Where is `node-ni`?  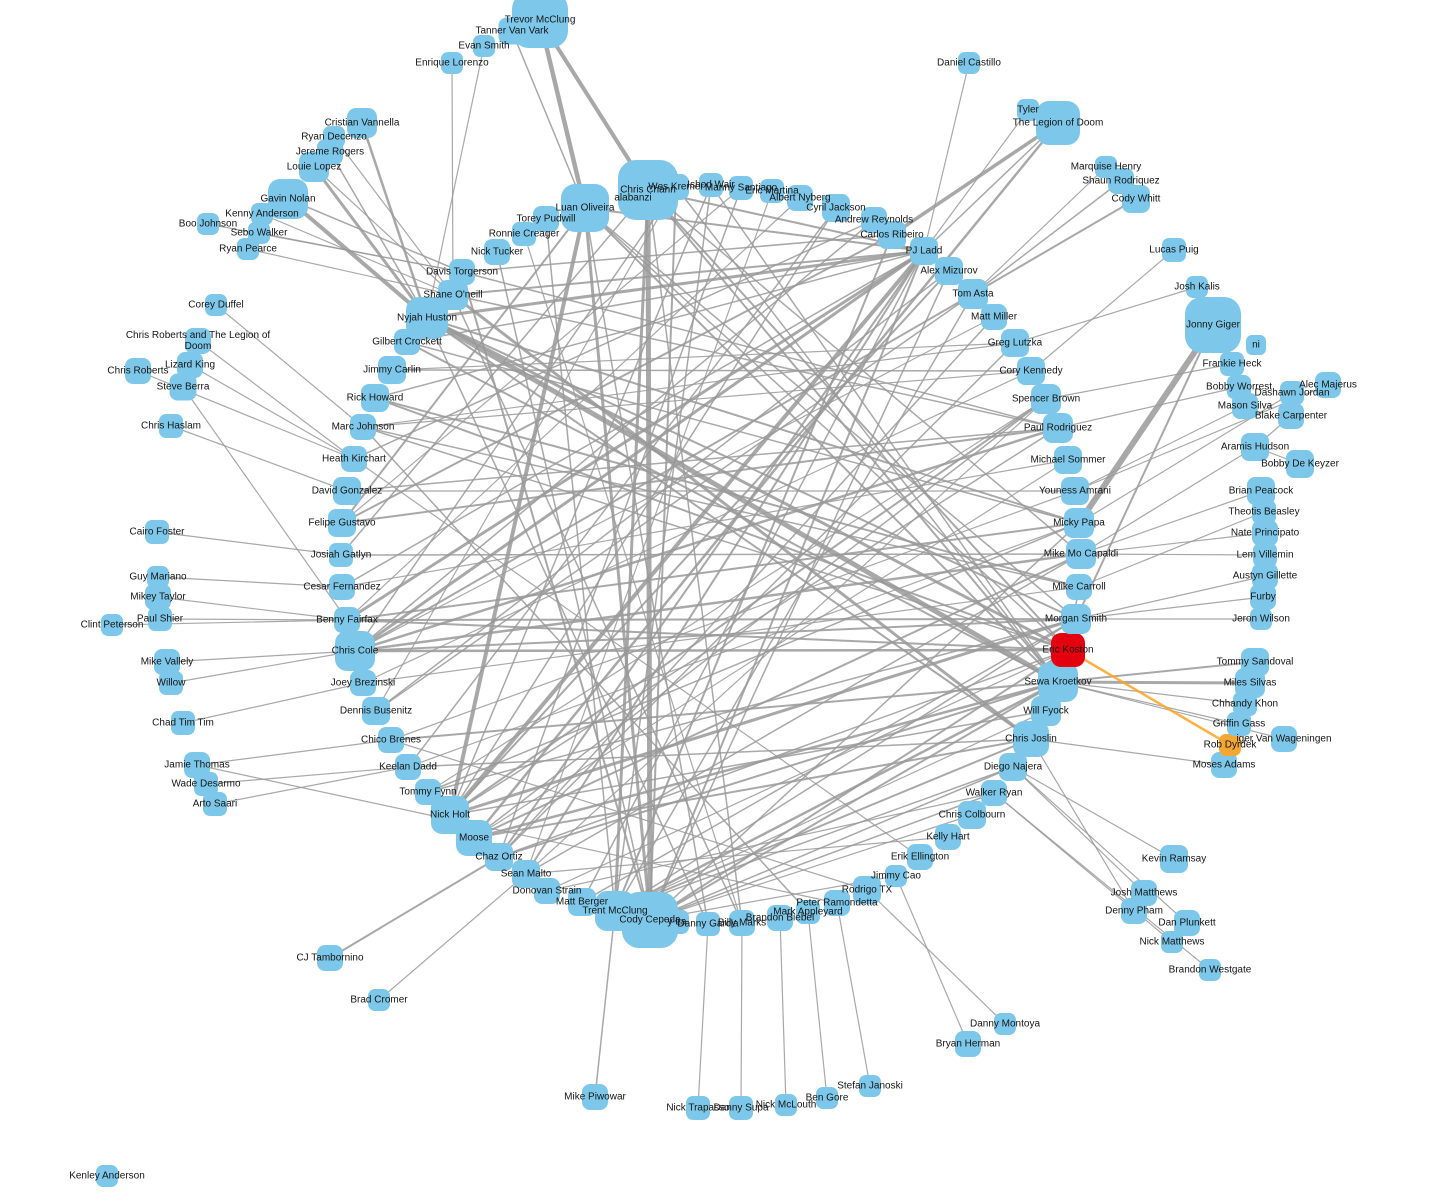 node-ni is located at coordinates (1256, 345).